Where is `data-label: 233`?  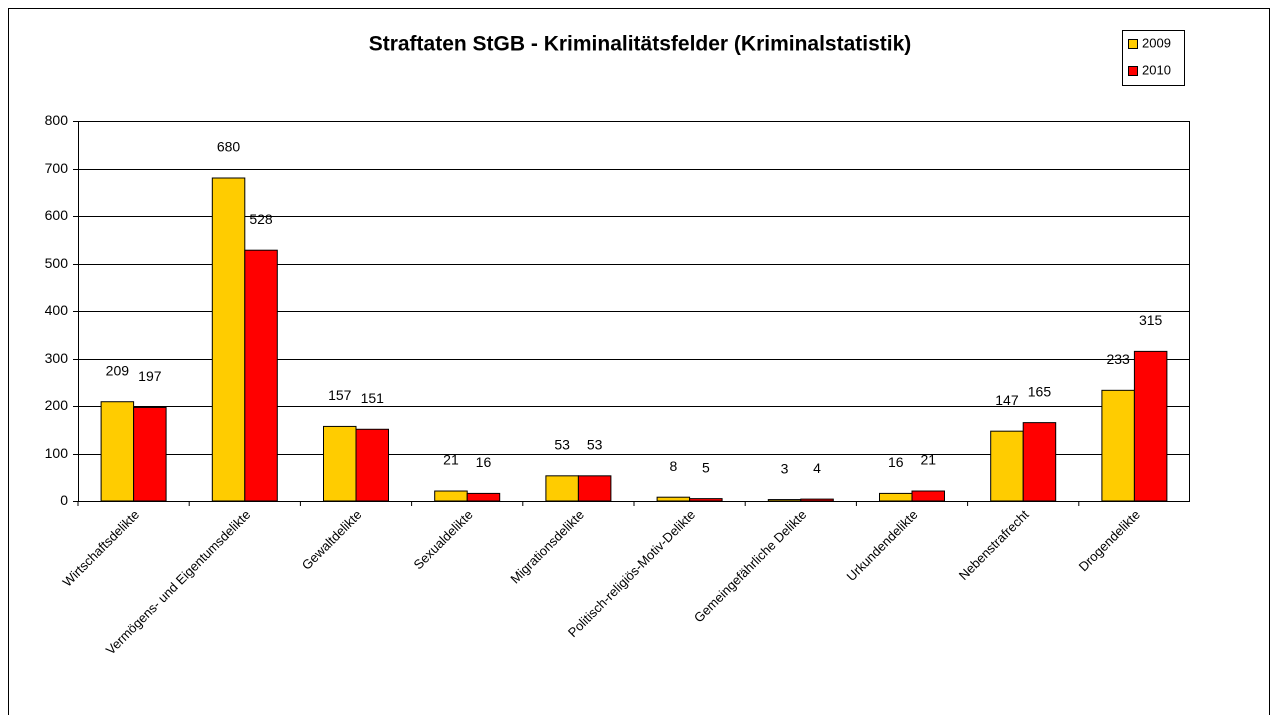
data-label: 233 is located at coordinates (1118, 359).